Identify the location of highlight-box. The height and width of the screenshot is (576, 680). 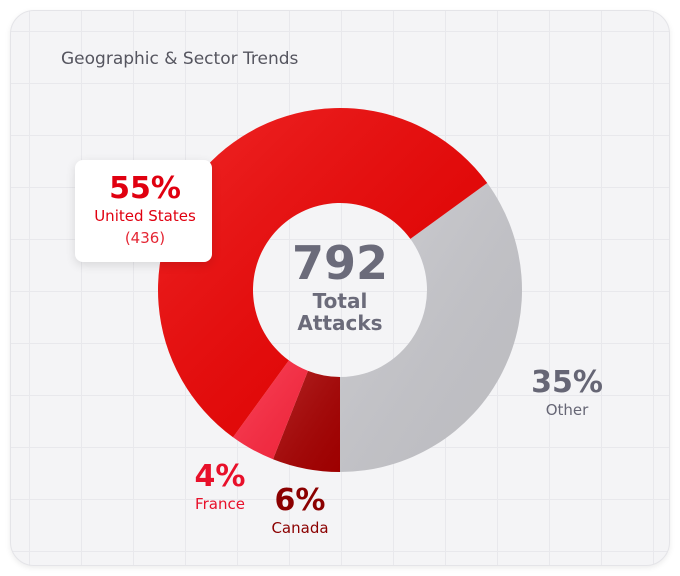
(143, 211).